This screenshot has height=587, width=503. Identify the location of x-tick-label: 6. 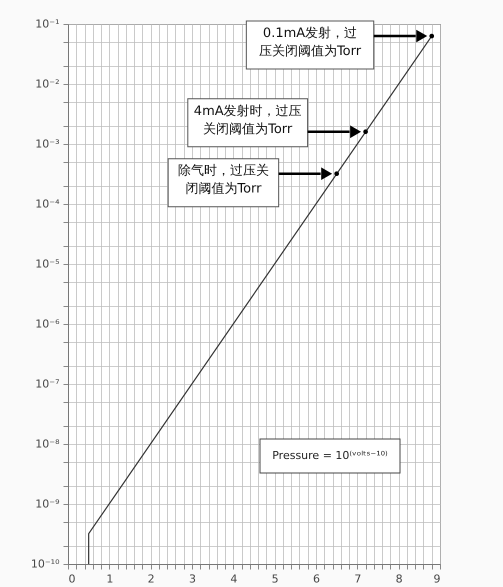
(316, 579).